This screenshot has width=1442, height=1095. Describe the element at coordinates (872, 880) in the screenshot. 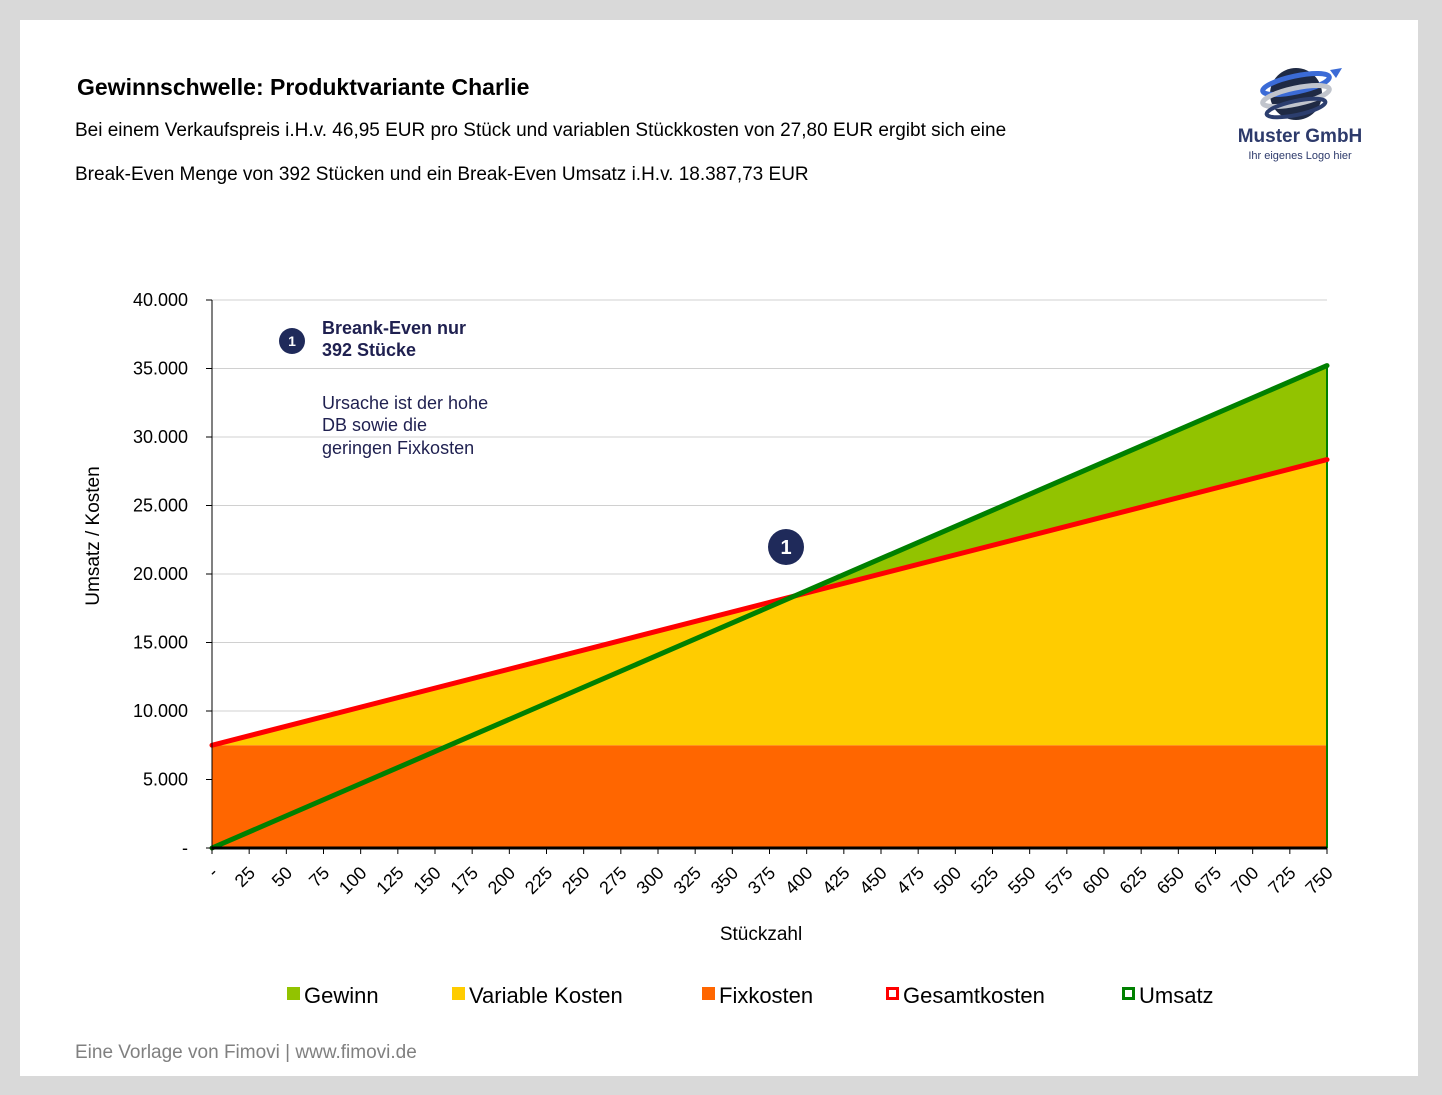

I see `x-tick-label: 450` at that location.